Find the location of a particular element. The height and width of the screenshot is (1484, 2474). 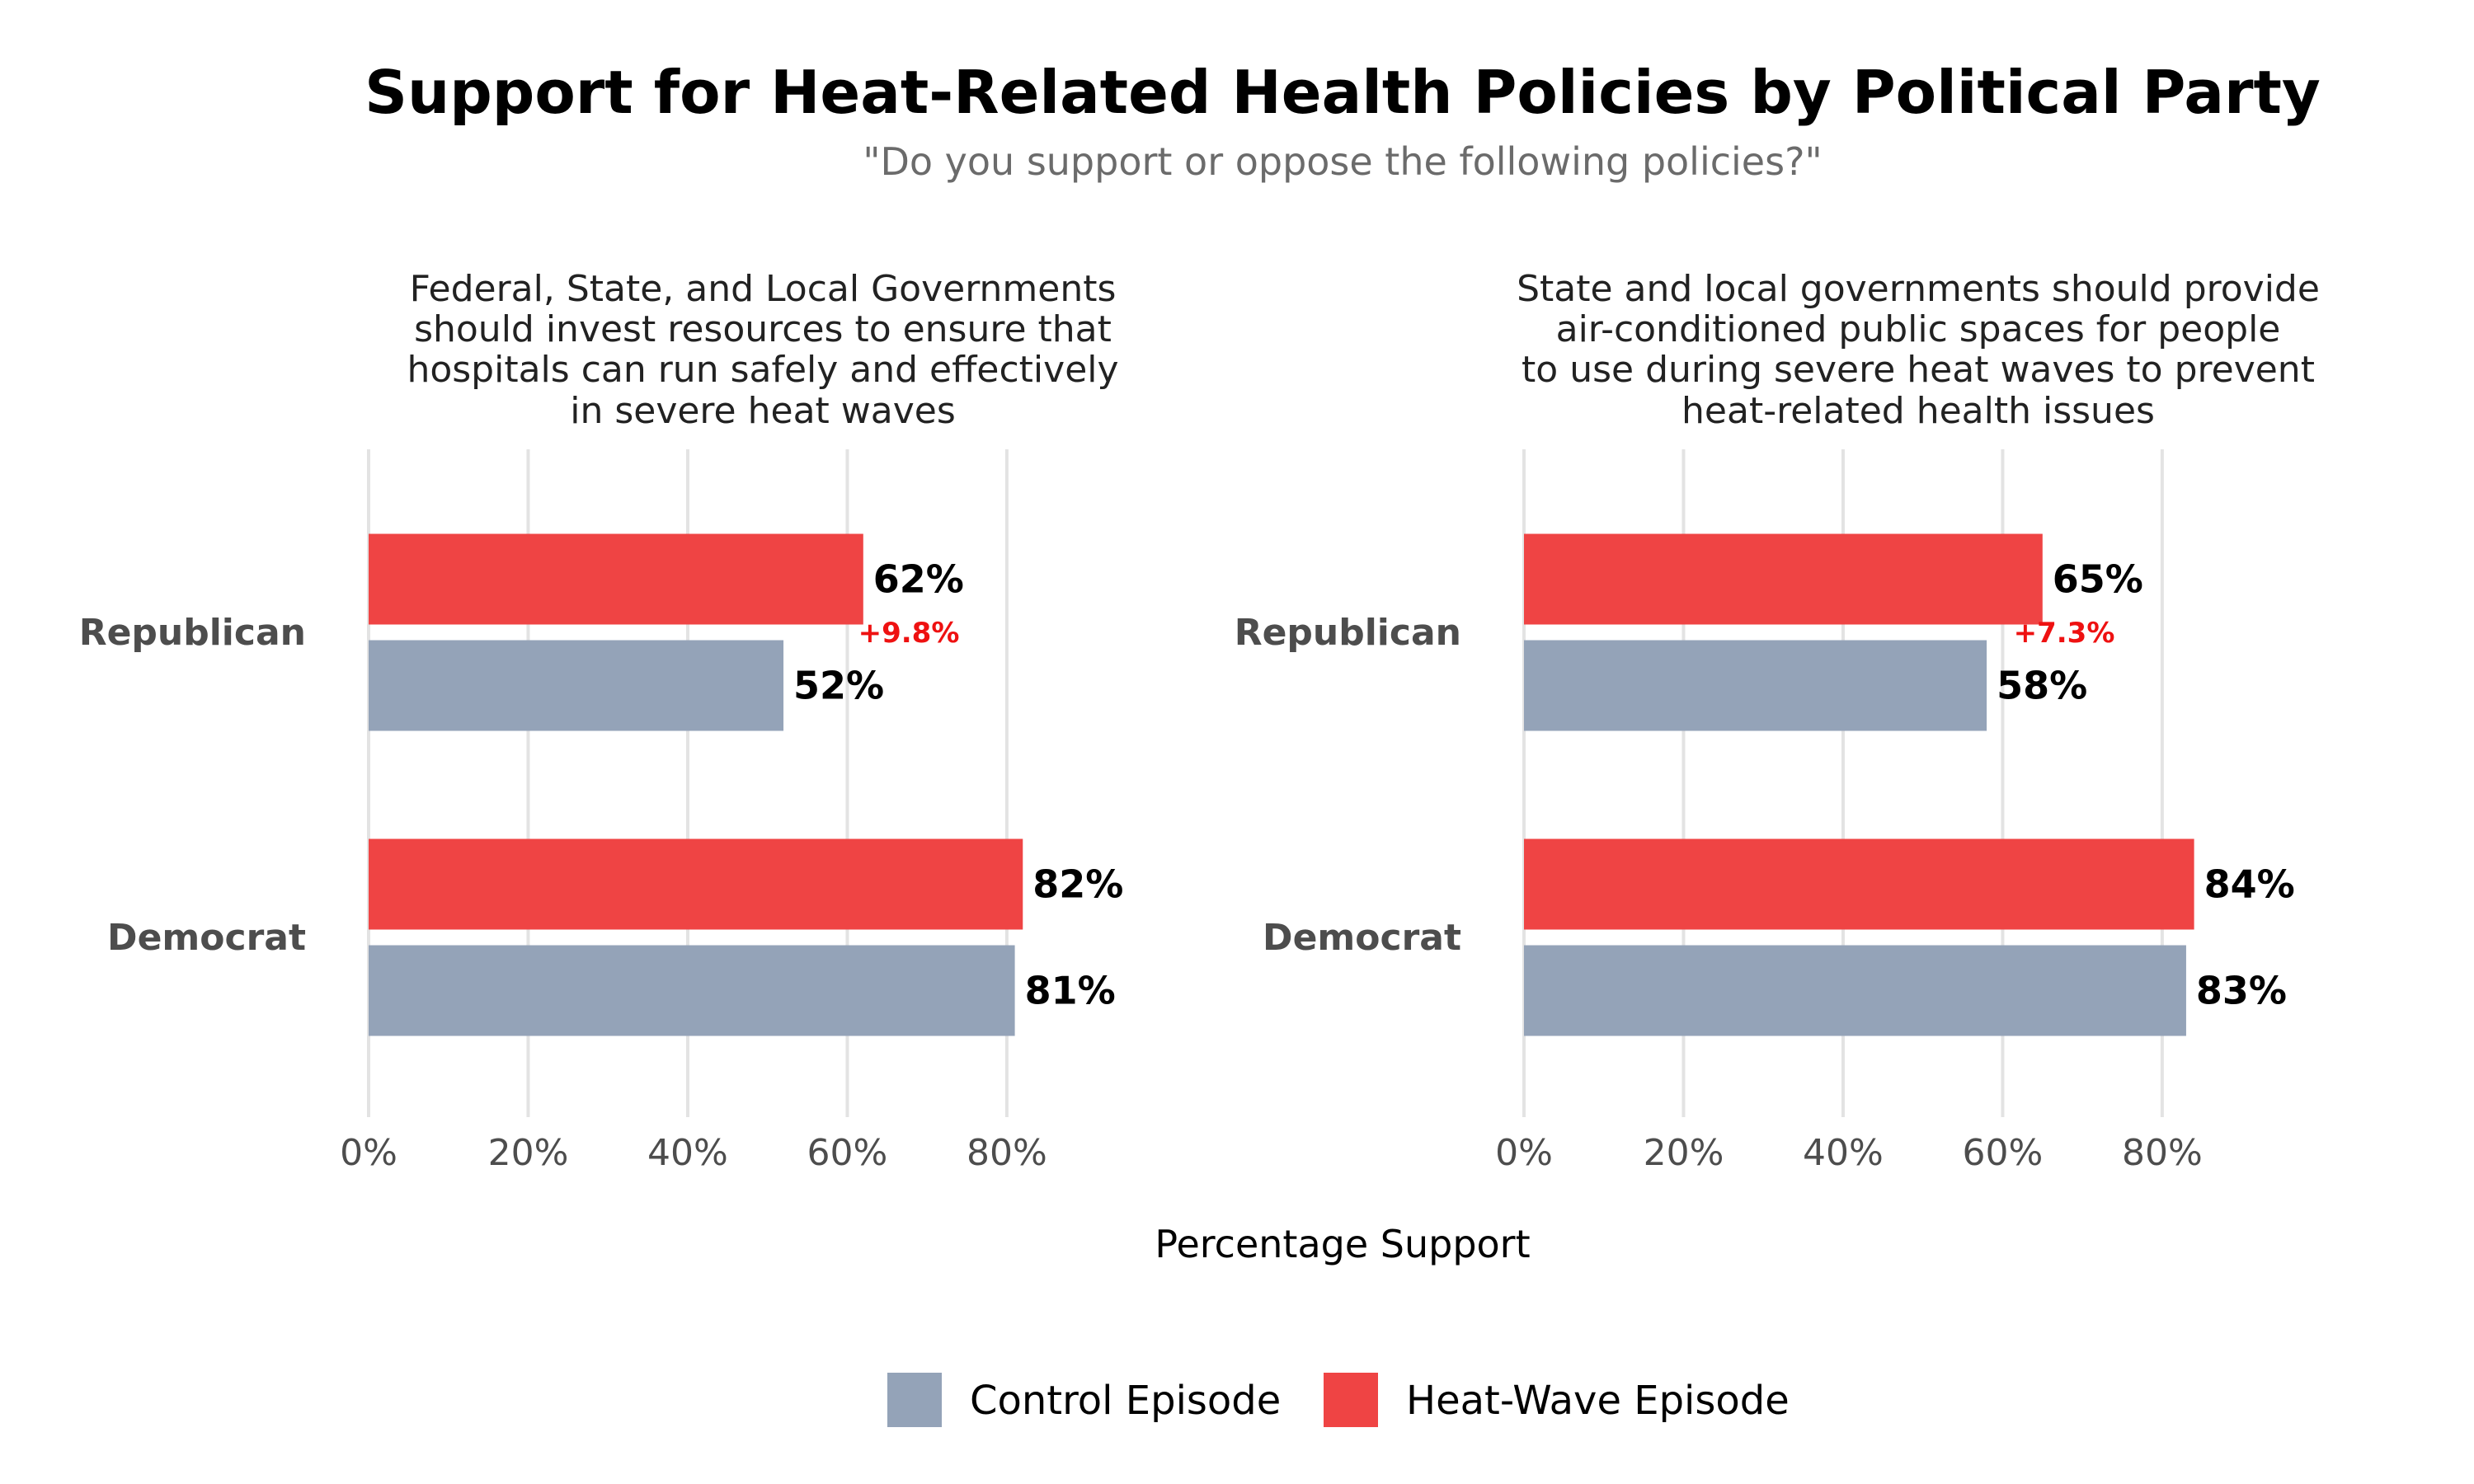

data-label: 84% is located at coordinates (2249, 884).